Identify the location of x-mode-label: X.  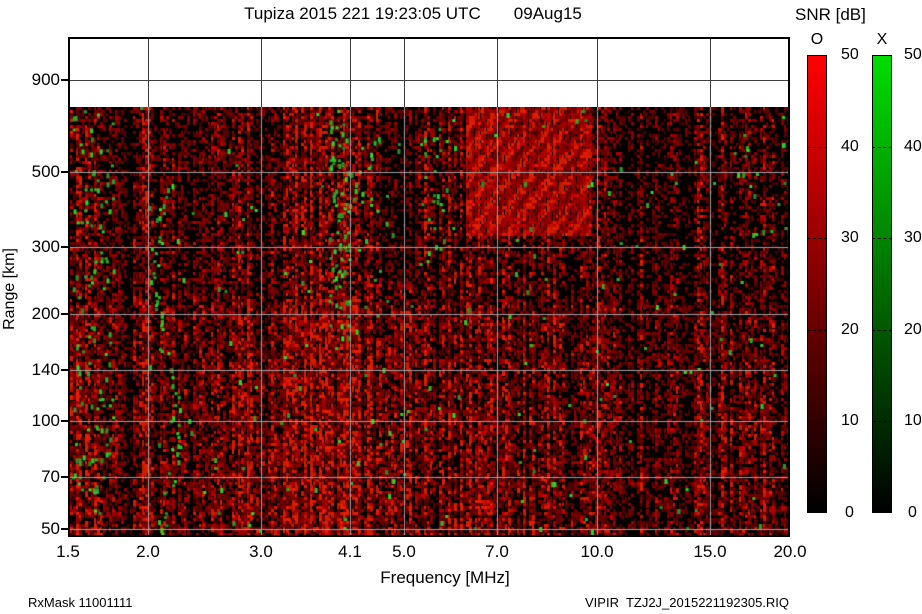
(882, 39).